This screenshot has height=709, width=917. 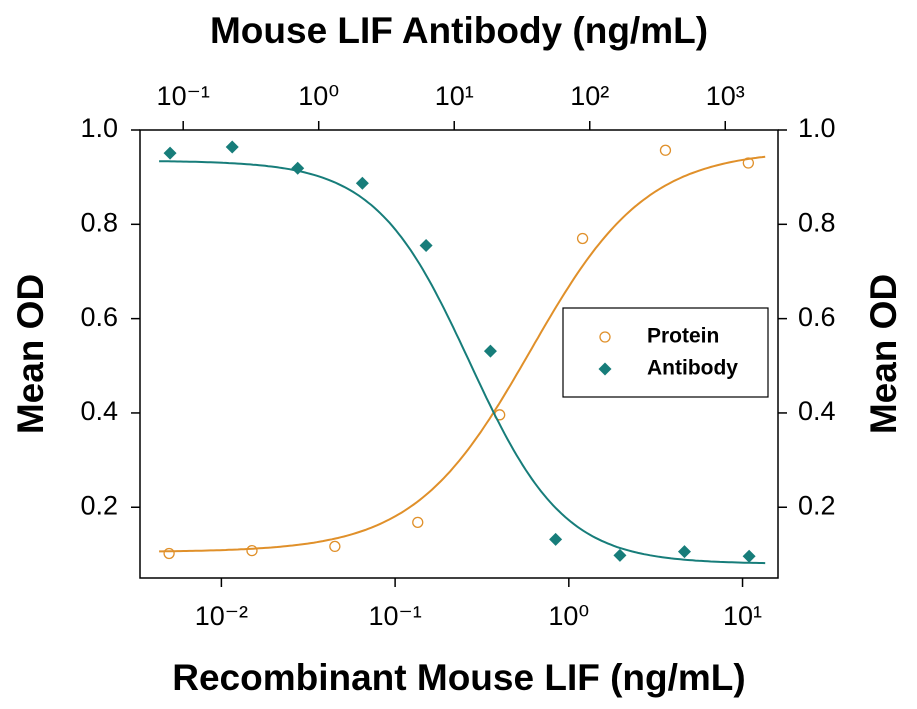 What do you see at coordinates (817, 317) in the screenshot?
I see `y2-tick-label: 0.6` at bounding box center [817, 317].